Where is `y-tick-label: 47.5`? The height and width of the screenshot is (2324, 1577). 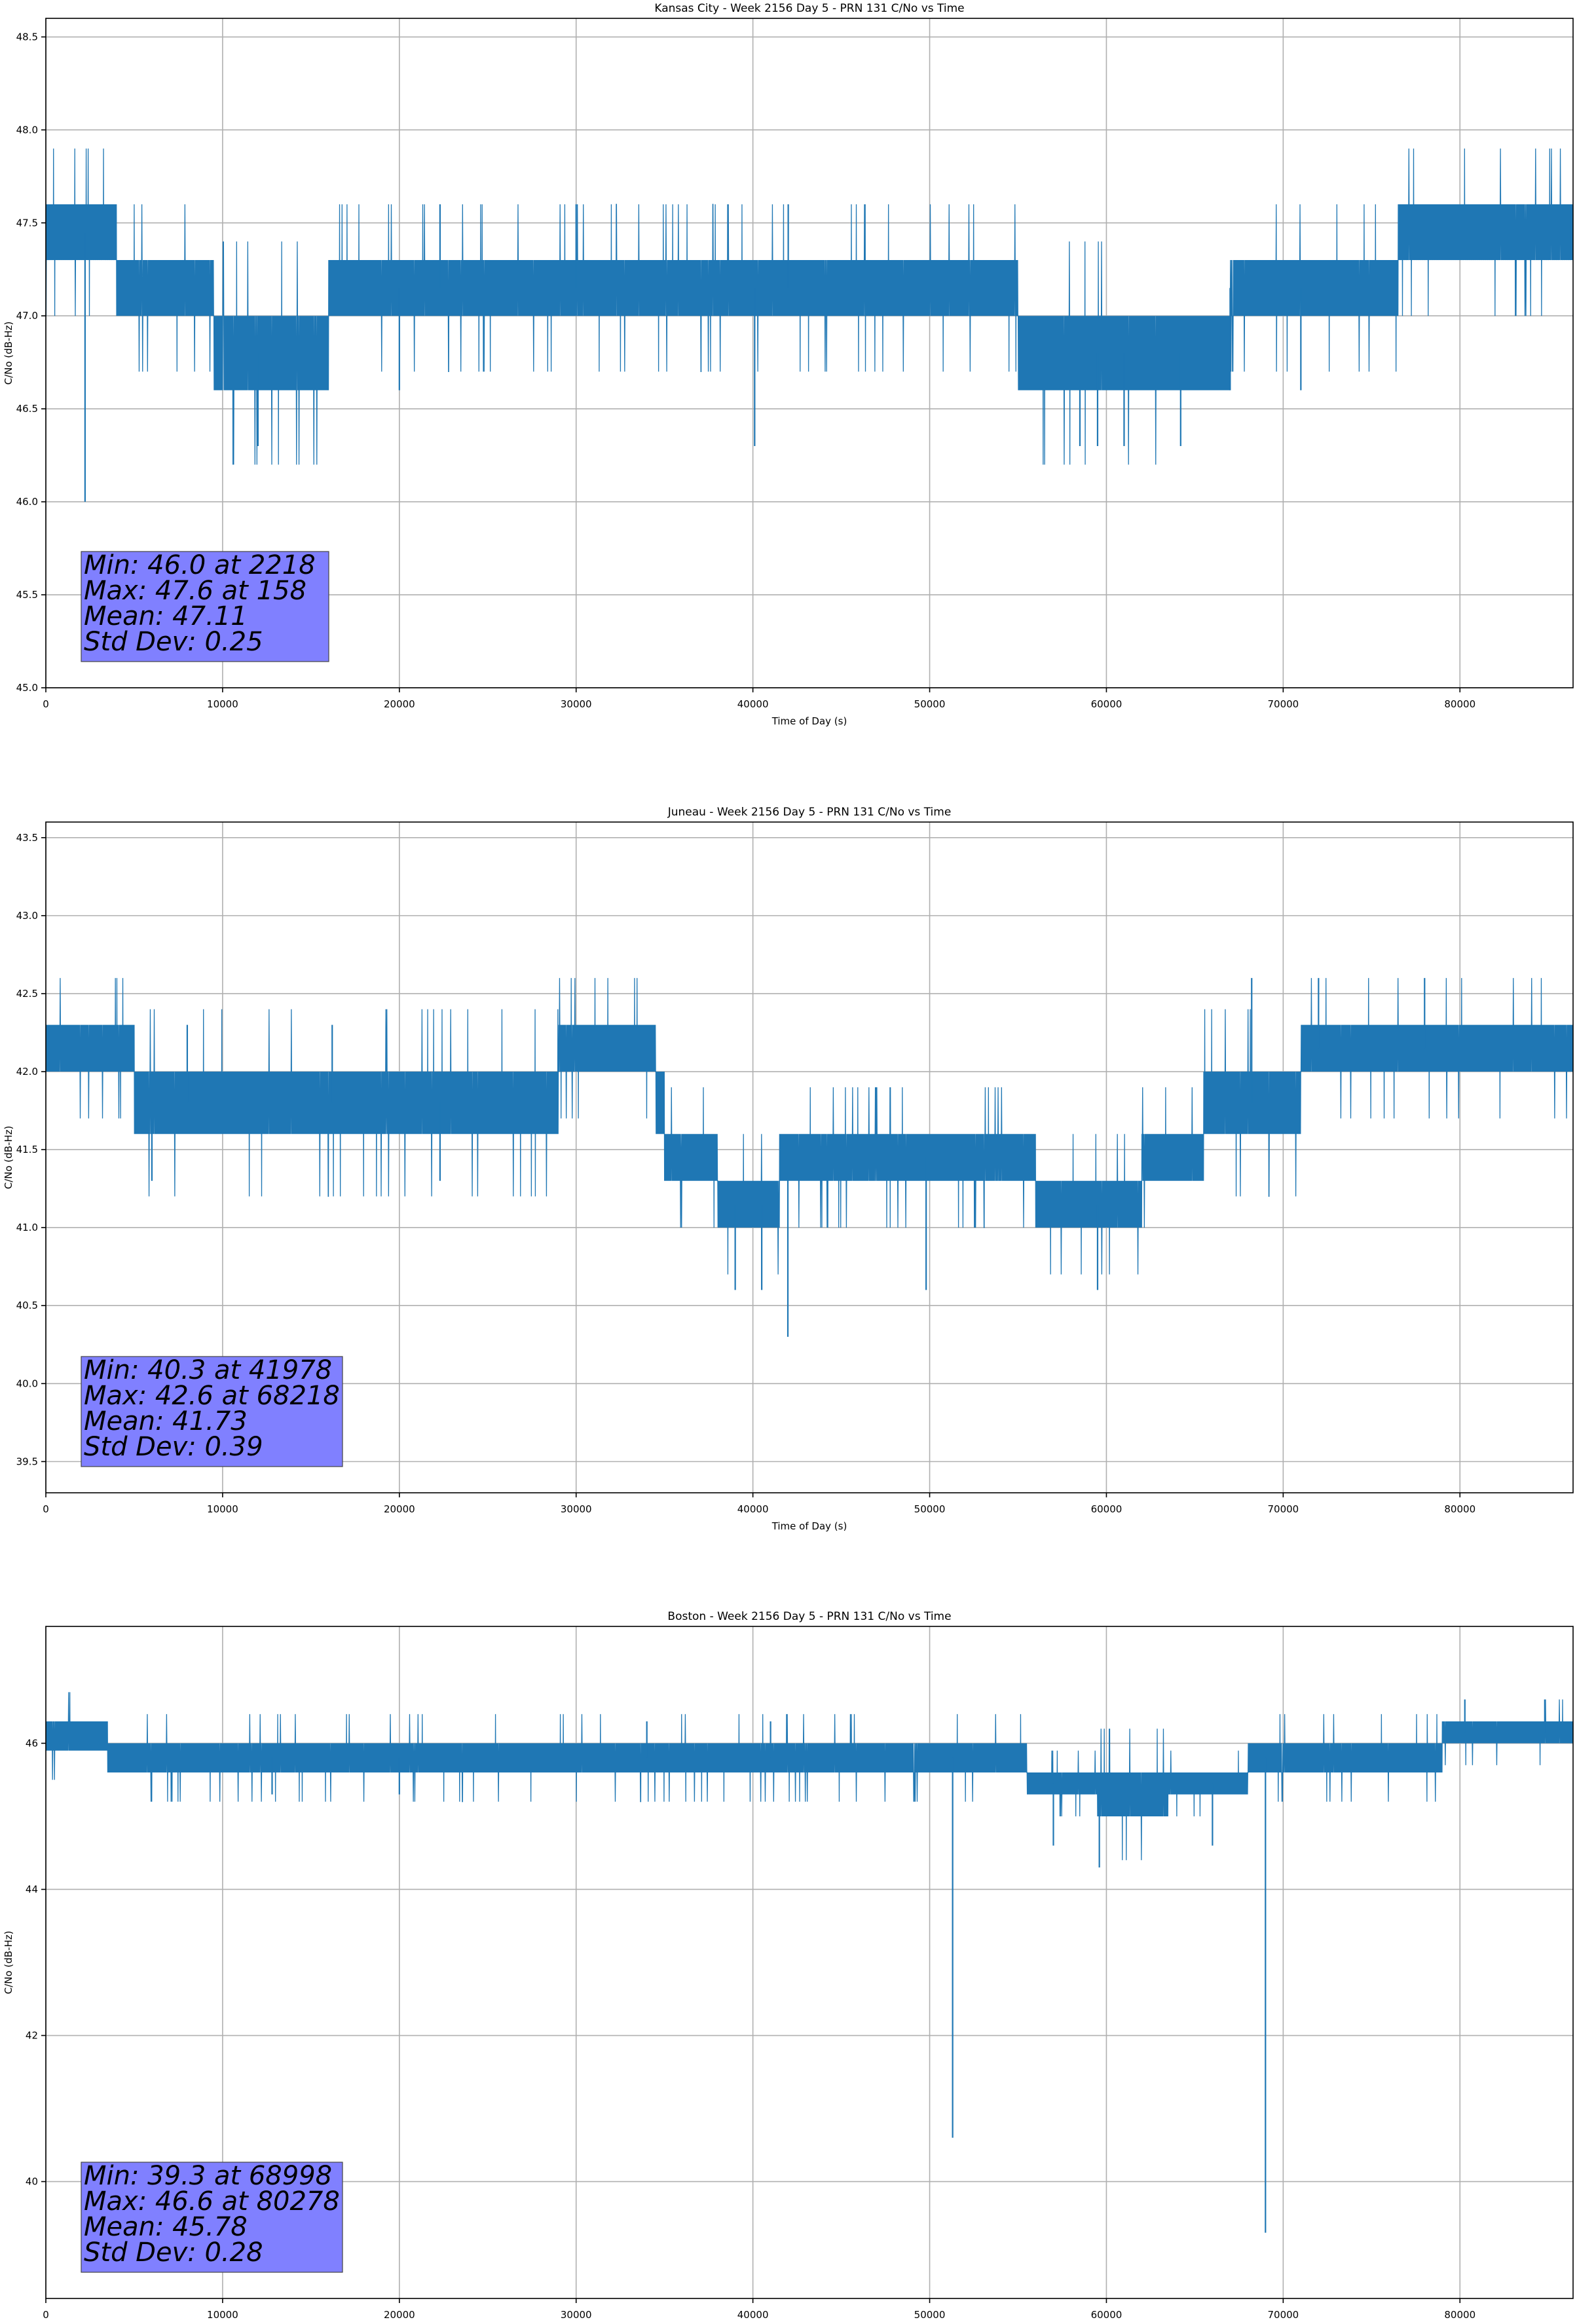
y-tick-label: 47.5 is located at coordinates (27, 223).